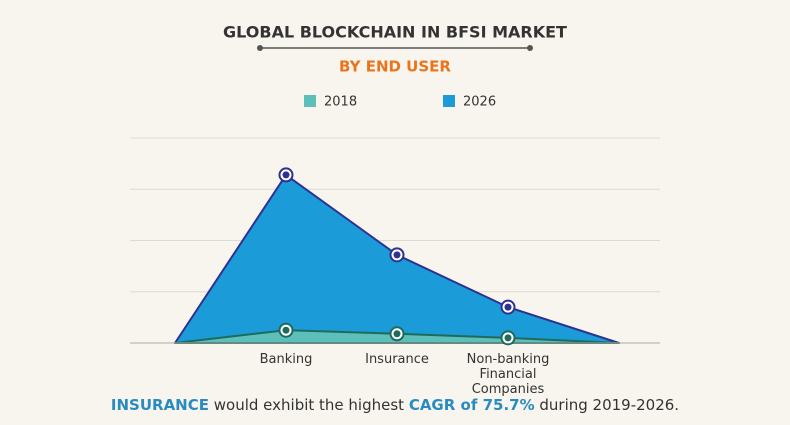 This screenshot has height=425, width=790. Describe the element at coordinates (395, 32) in the screenshot. I see `chart-title: GLOBAL BLOCKCHAIN IN BFSI MARKET` at that location.